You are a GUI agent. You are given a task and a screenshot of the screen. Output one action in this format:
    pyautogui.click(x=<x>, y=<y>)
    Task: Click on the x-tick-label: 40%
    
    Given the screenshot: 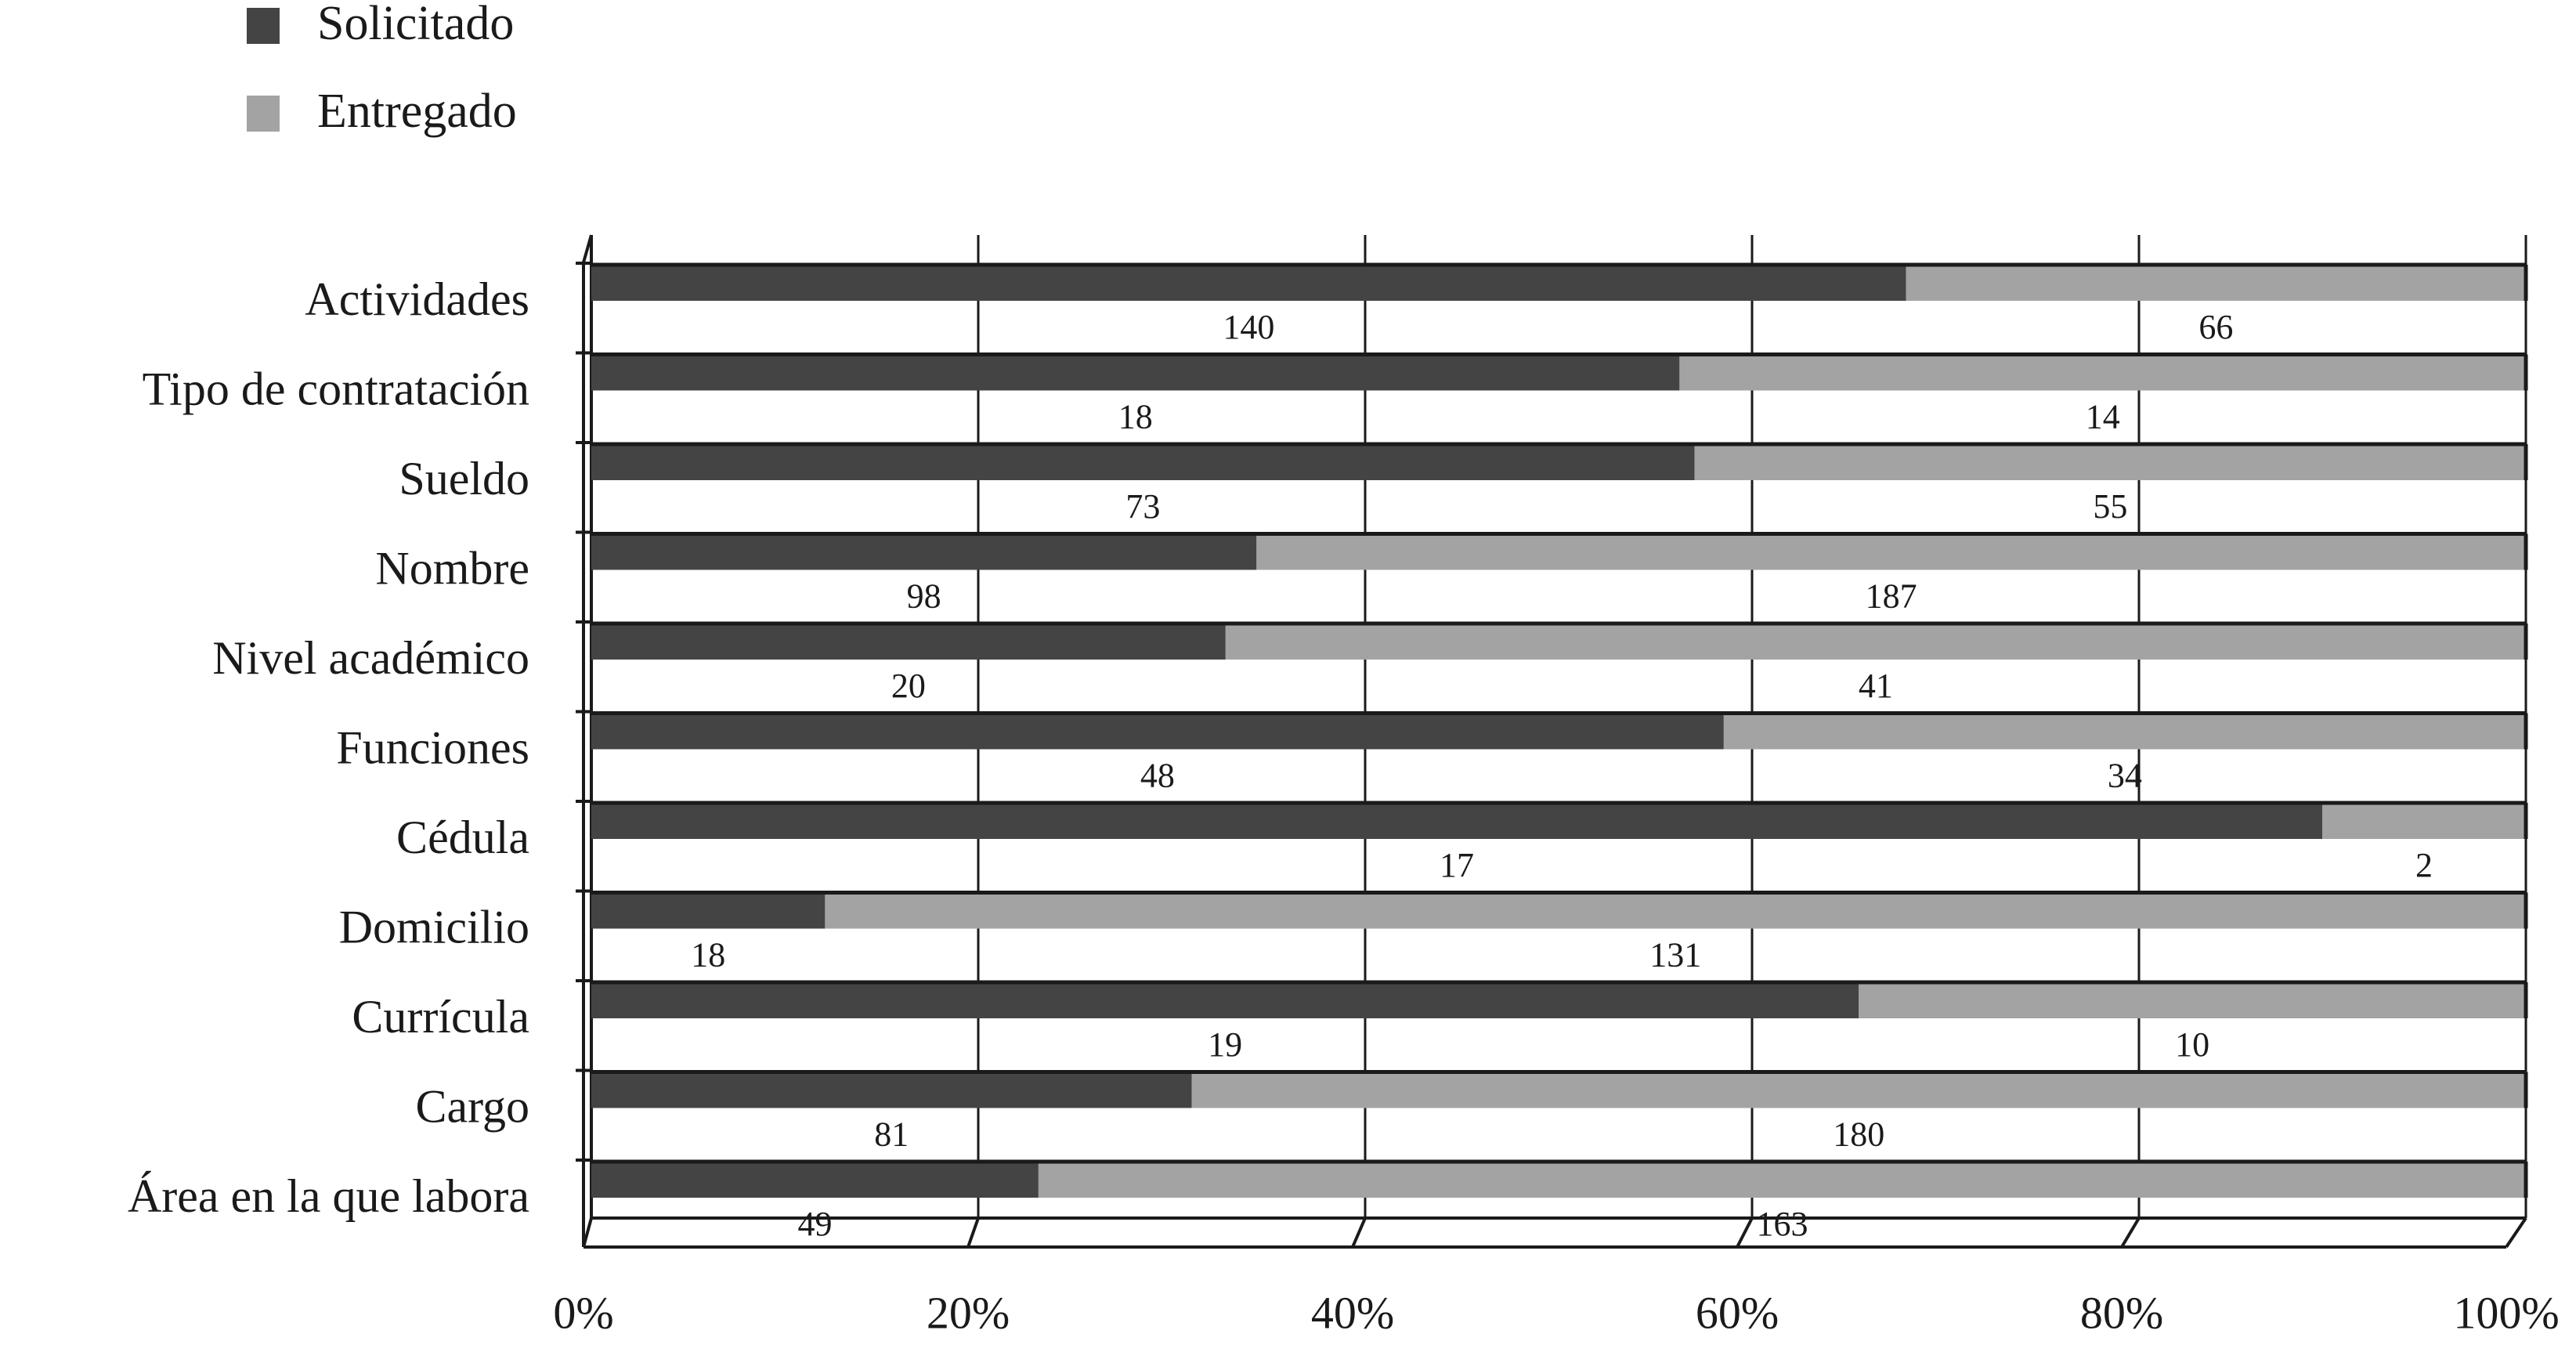 What is the action you would take?
    pyautogui.click(x=1352, y=1312)
    